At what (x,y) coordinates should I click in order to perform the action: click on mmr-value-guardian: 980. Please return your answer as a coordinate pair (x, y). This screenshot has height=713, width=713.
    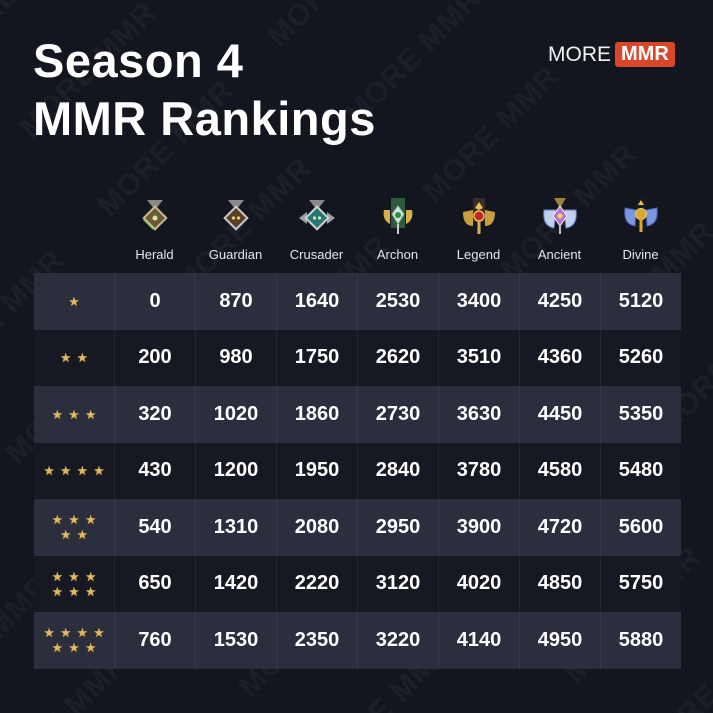
    Looking at the image, I should click on (235, 357).